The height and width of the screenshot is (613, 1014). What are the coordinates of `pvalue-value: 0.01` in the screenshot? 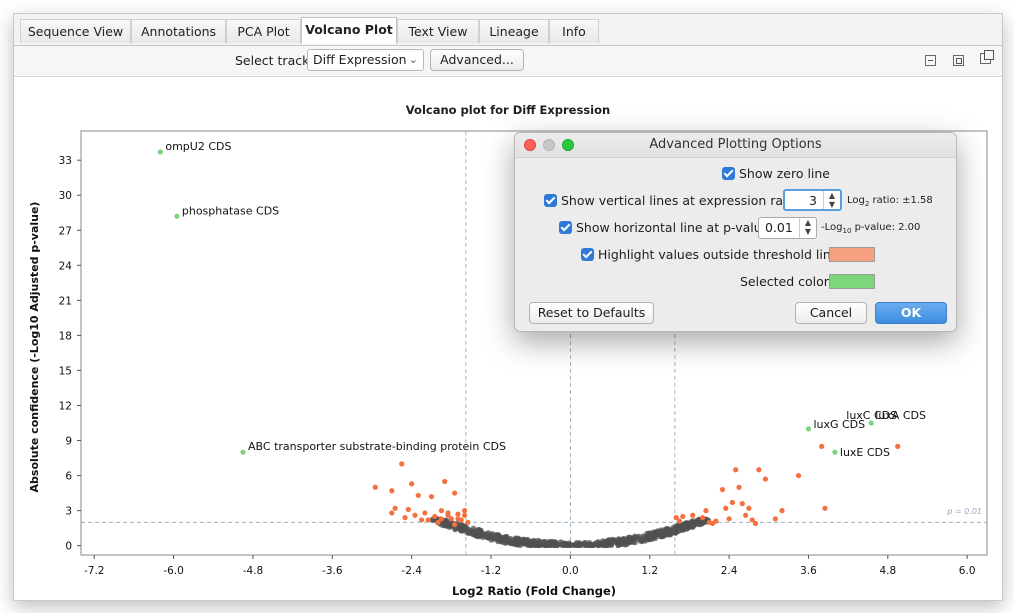 It's located at (779, 227).